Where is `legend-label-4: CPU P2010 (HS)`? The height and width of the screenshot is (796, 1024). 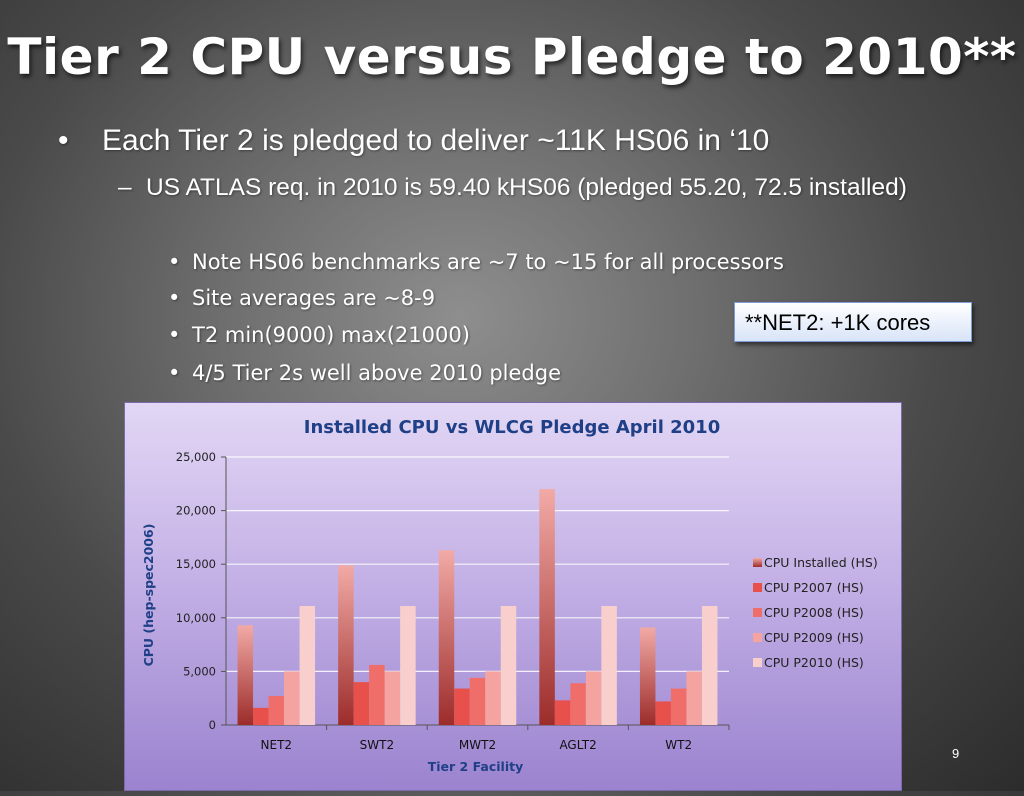 legend-label-4: CPU P2010 (HS) is located at coordinates (814, 662).